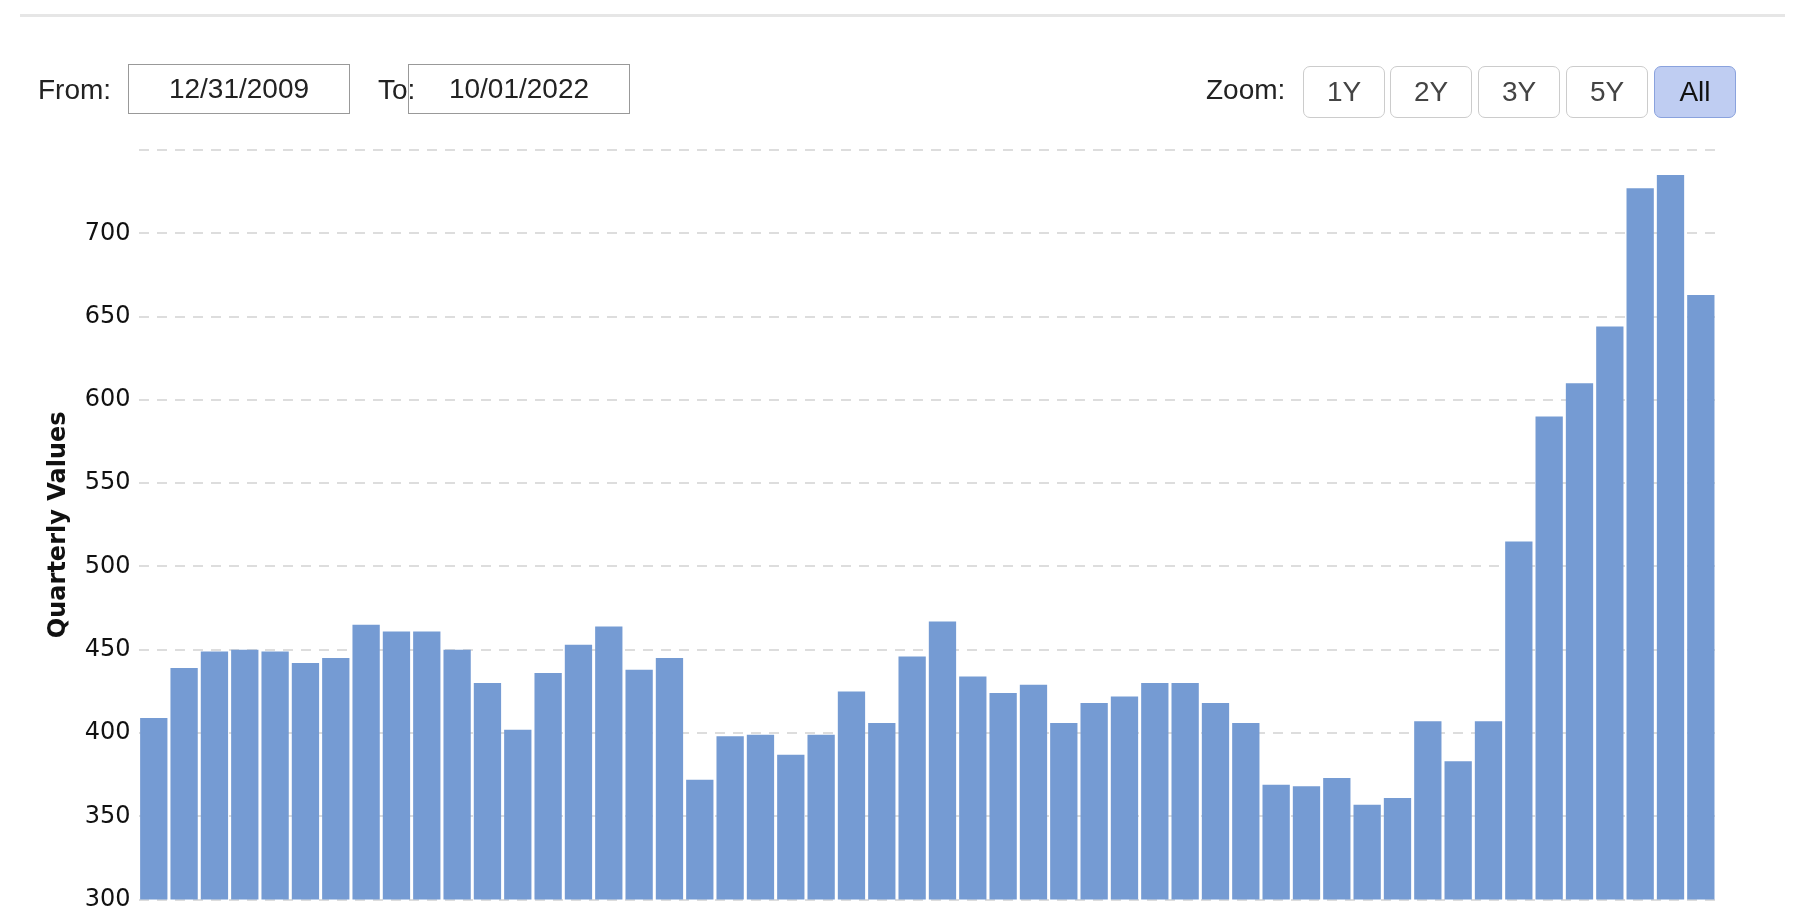 This screenshot has height=922, width=1806. What do you see at coordinates (107, 314) in the screenshot?
I see `y-tick-label: 650` at bounding box center [107, 314].